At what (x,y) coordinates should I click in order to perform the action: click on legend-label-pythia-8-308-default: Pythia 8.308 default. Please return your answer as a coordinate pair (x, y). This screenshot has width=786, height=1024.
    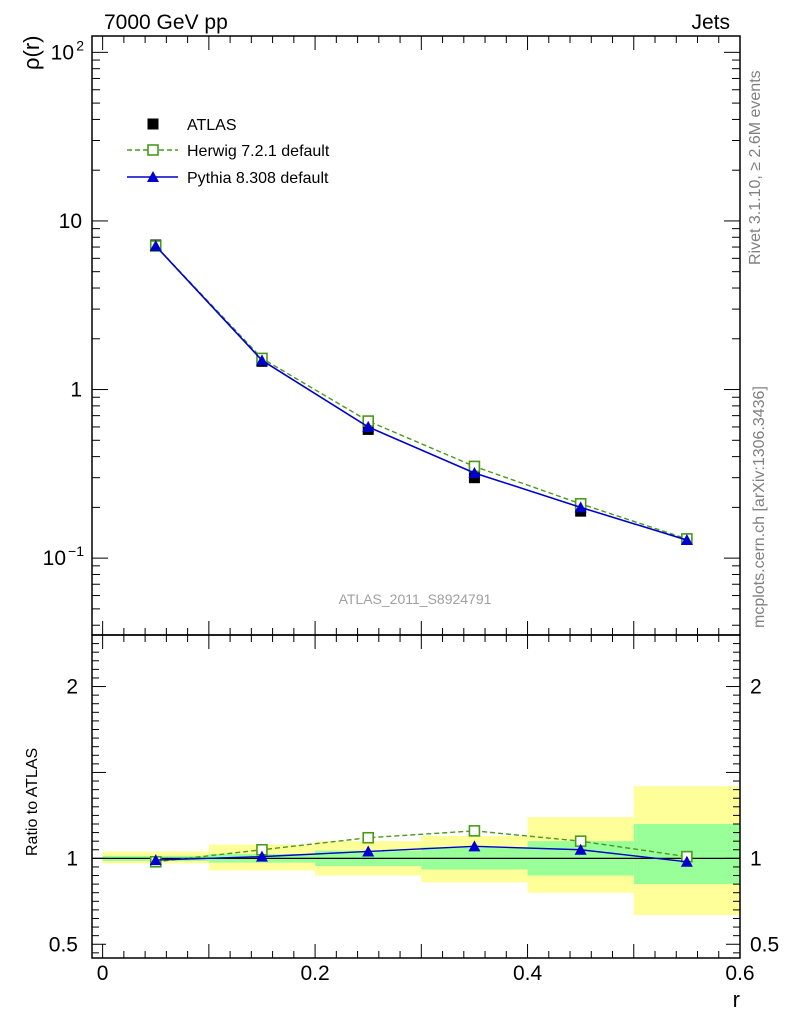
    Looking at the image, I should click on (258, 178).